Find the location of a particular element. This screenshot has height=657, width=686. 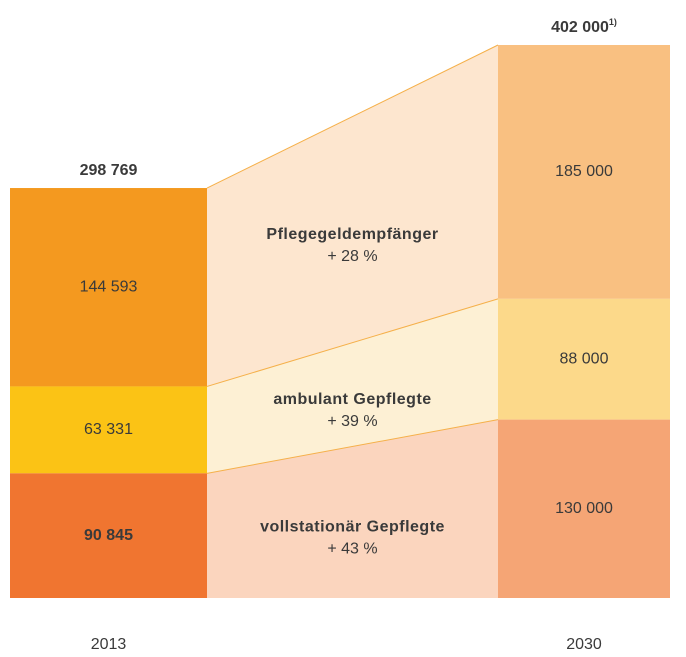

total-value: 402 000 is located at coordinates (580, 27).